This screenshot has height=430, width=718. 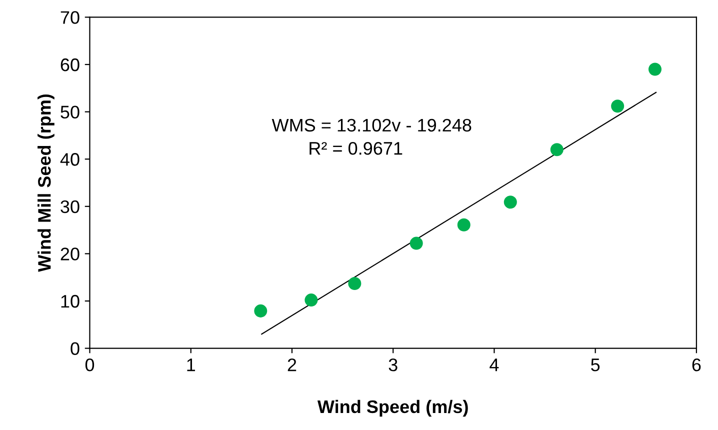 I want to click on x-tick-label: 4, so click(x=494, y=365).